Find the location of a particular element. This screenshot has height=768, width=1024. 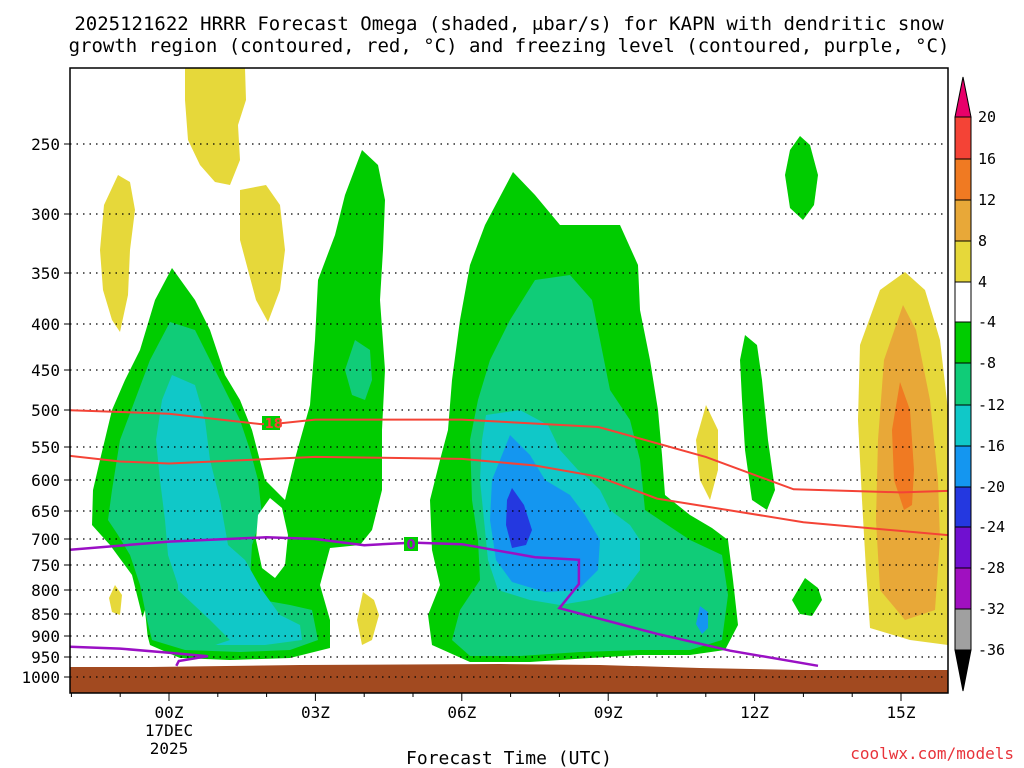

colorbar-label: -28 is located at coordinates (991, 568).